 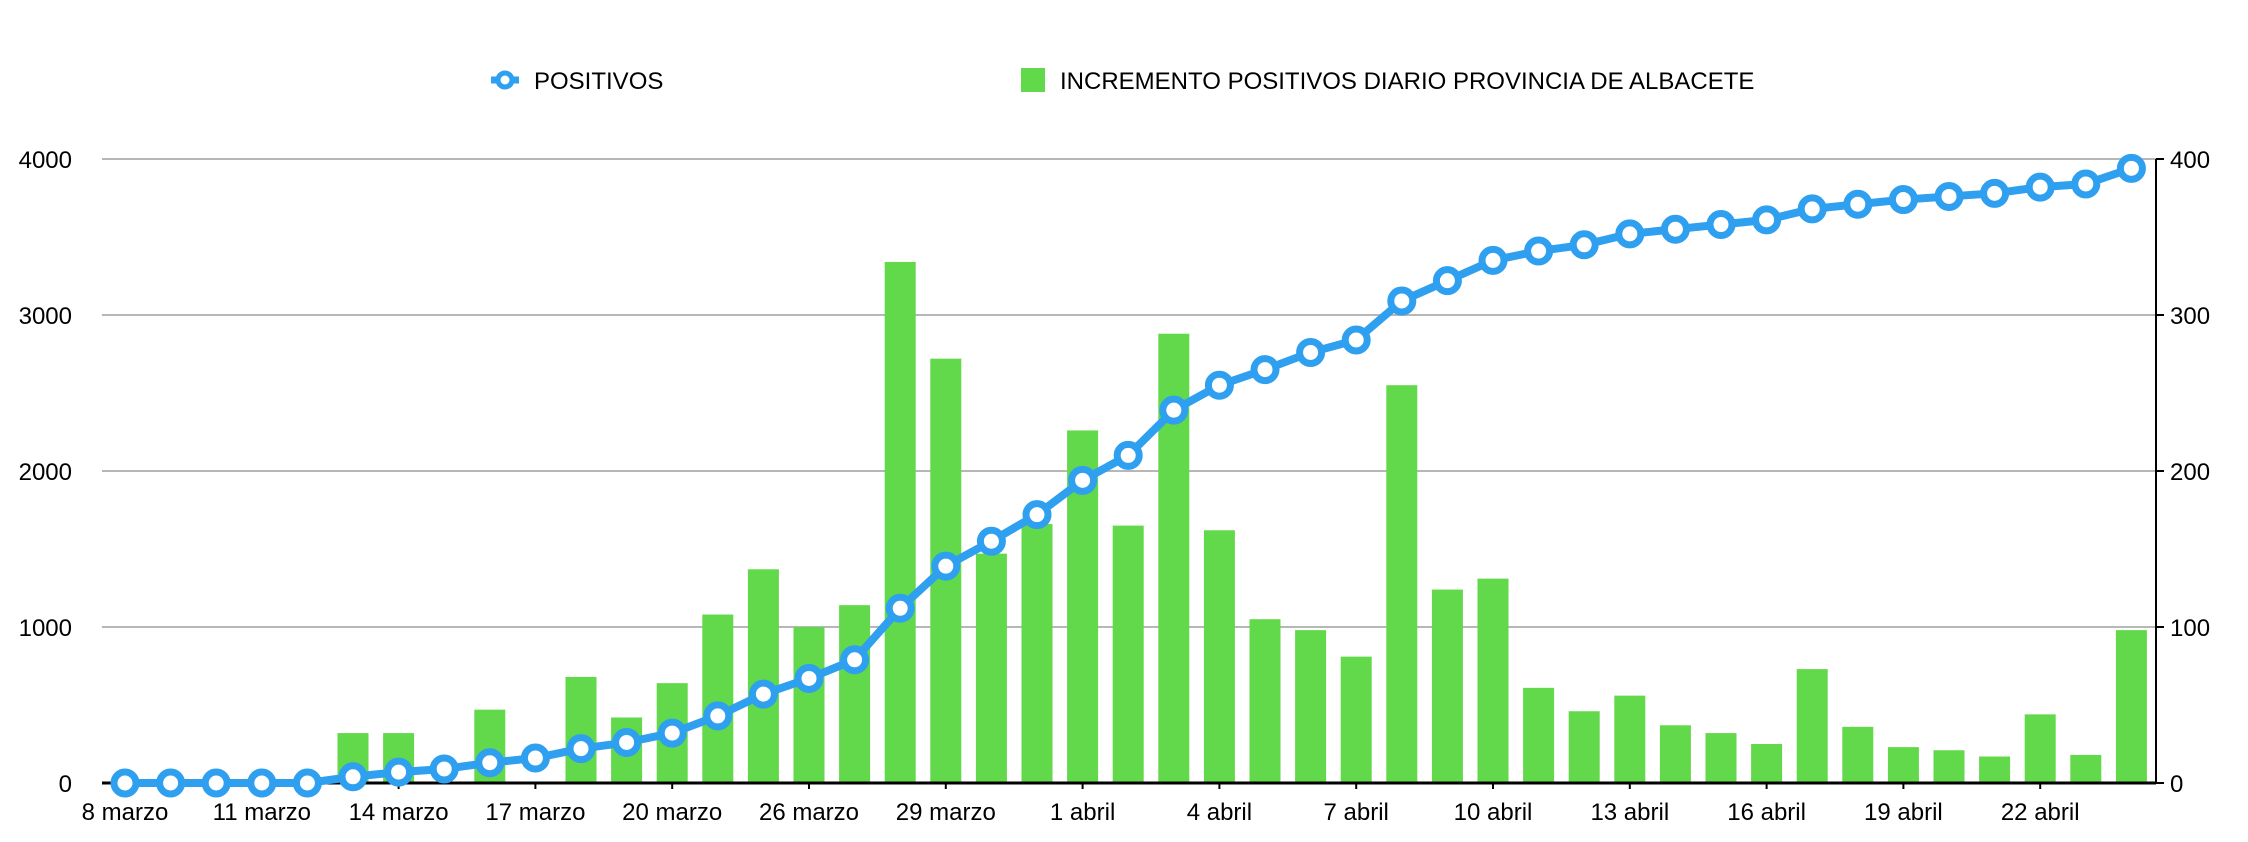 What do you see at coordinates (1903, 812) in the screenshot?
I see `x-tick-label: 19 abril` at bounding box center [1903, 812].